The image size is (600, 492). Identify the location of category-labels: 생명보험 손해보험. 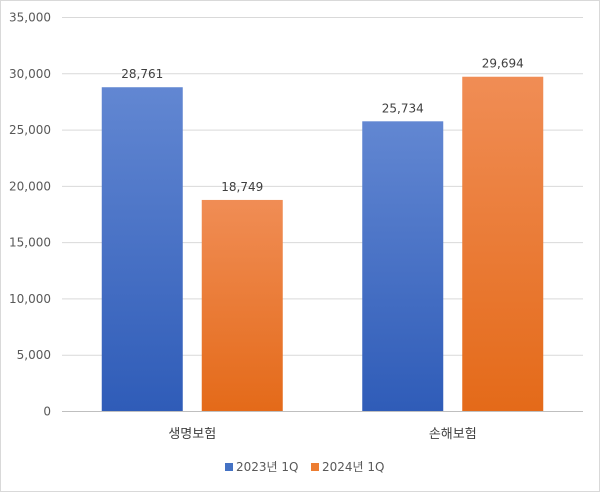
(322, 434).